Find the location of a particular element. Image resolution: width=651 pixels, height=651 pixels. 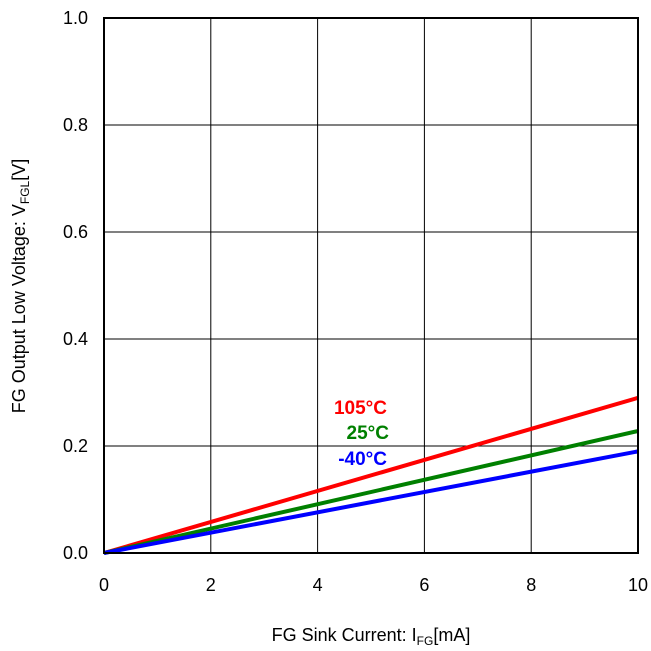

x-tick-label: 0 is located at coordinates (104, 585).